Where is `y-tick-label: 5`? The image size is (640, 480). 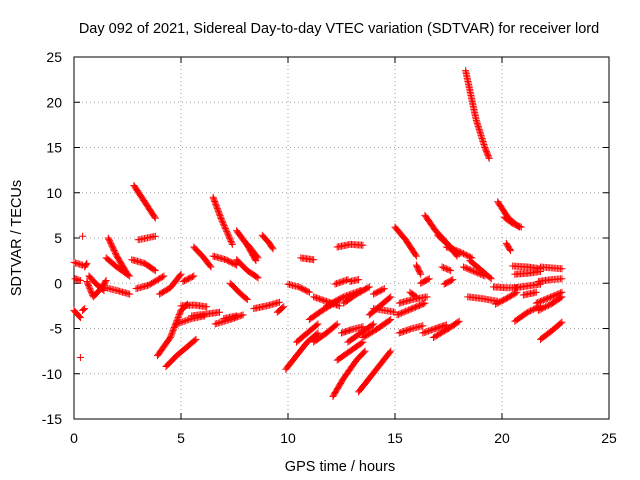
y-tick-label: 5 is located at coordinates (58, 238).